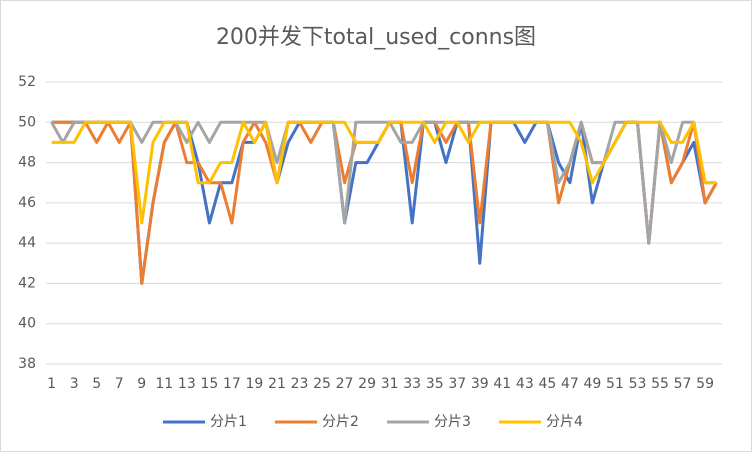 The width and height of the screenshot is (752, 452). I want to click on x-tick-label: 9, so click(141, 384).